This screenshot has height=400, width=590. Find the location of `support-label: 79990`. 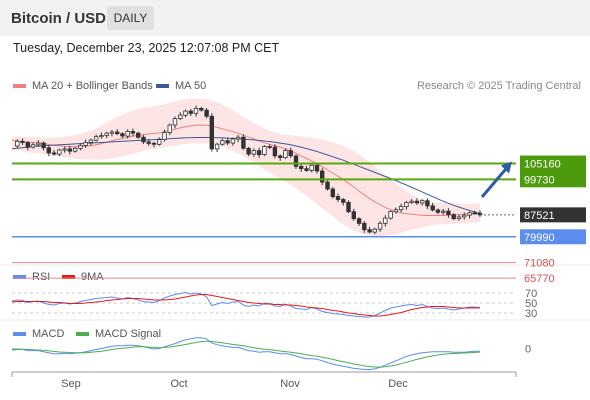

support-label: 79990 is located at coordinates (539, 238).